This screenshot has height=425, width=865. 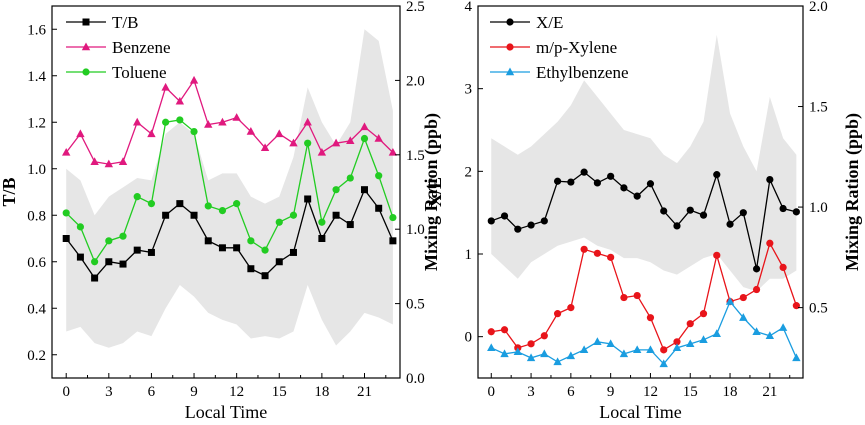 What do you see at coordinates (415, 81) in the screenshot?
I see `y-right-tick-label: 2.0` at bounding box center [415, 81].